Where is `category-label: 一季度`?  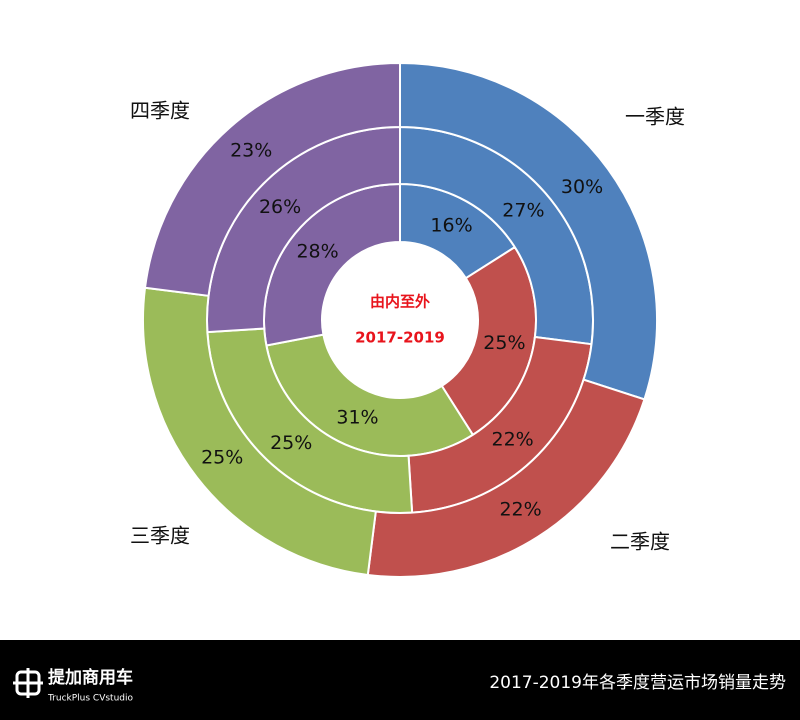 category-label: 一季度 is located at coordinates (655, 117).